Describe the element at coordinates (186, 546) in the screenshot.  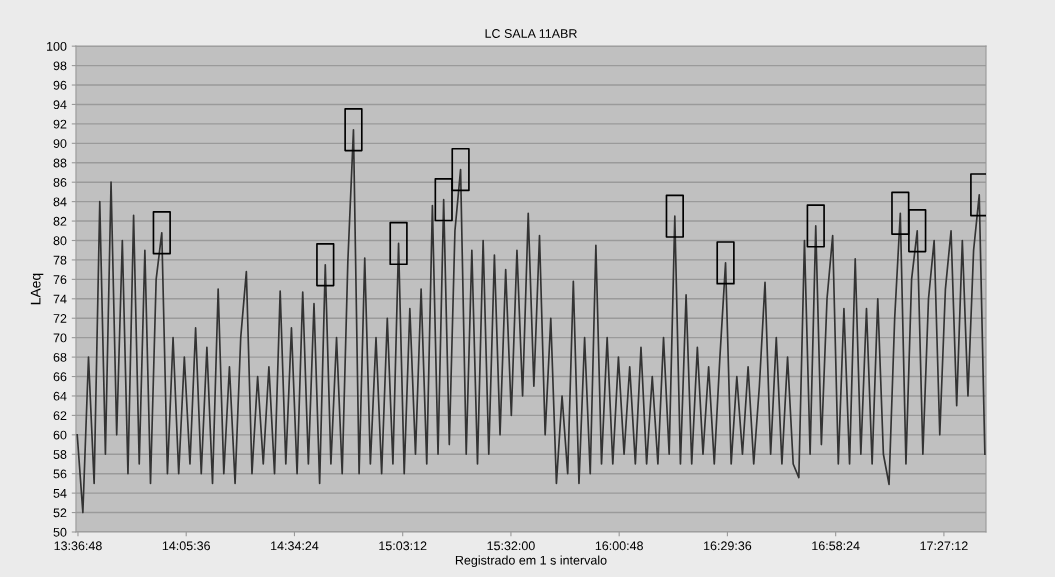
I see `x-tick-label: 14:05:36` at that location.